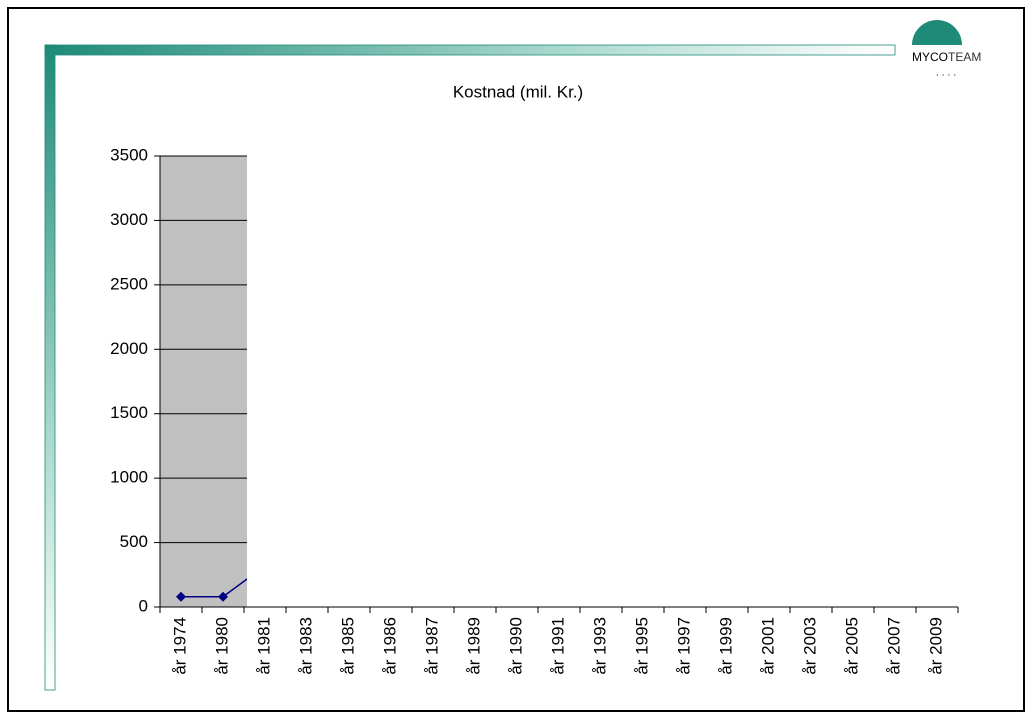  I want to click on x-tick-label: år 2005, so click(851, 646).